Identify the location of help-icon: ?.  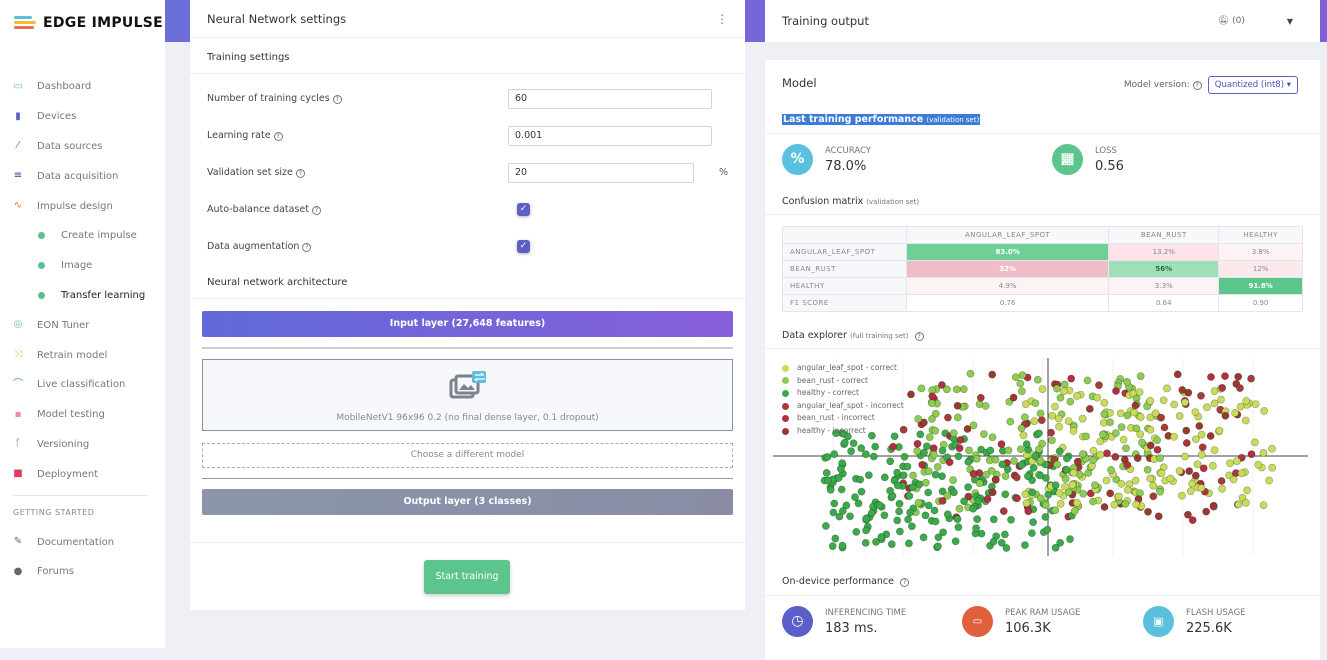
(1197, 85).